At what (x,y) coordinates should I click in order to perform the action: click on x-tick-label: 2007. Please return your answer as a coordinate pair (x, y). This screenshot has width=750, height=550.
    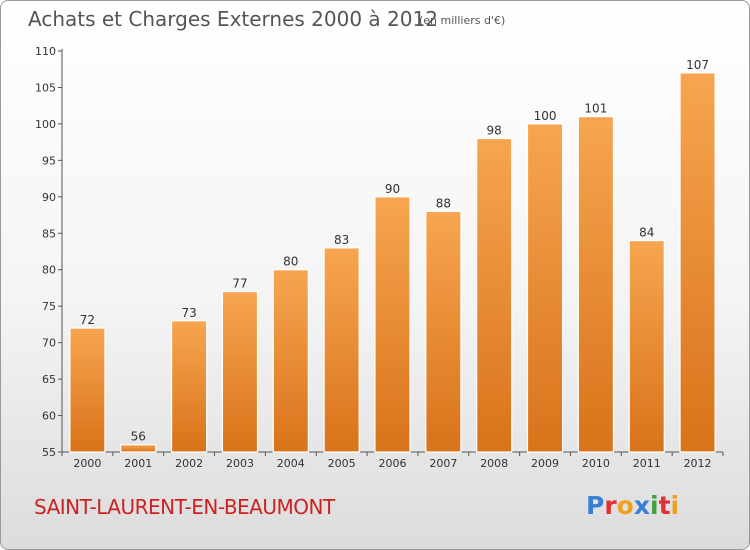
    Looking at the image, I should click on (443, 463).